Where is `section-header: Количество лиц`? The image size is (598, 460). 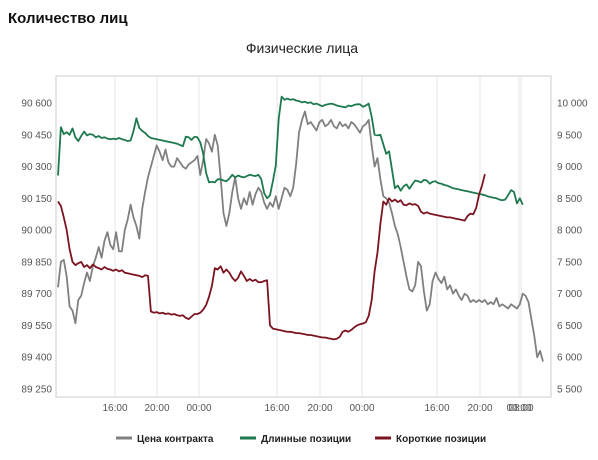 section-header: Количество лиц is located at coordinates (68, 18).